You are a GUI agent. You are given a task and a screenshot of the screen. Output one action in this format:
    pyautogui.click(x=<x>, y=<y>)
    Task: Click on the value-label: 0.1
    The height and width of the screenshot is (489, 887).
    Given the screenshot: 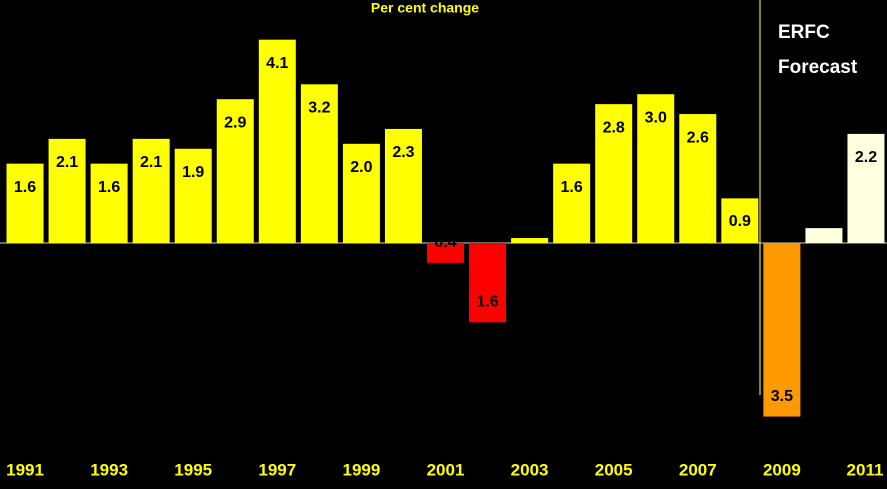 What is the action you would take?
    pyautogui.click(x=529, y=221)
    